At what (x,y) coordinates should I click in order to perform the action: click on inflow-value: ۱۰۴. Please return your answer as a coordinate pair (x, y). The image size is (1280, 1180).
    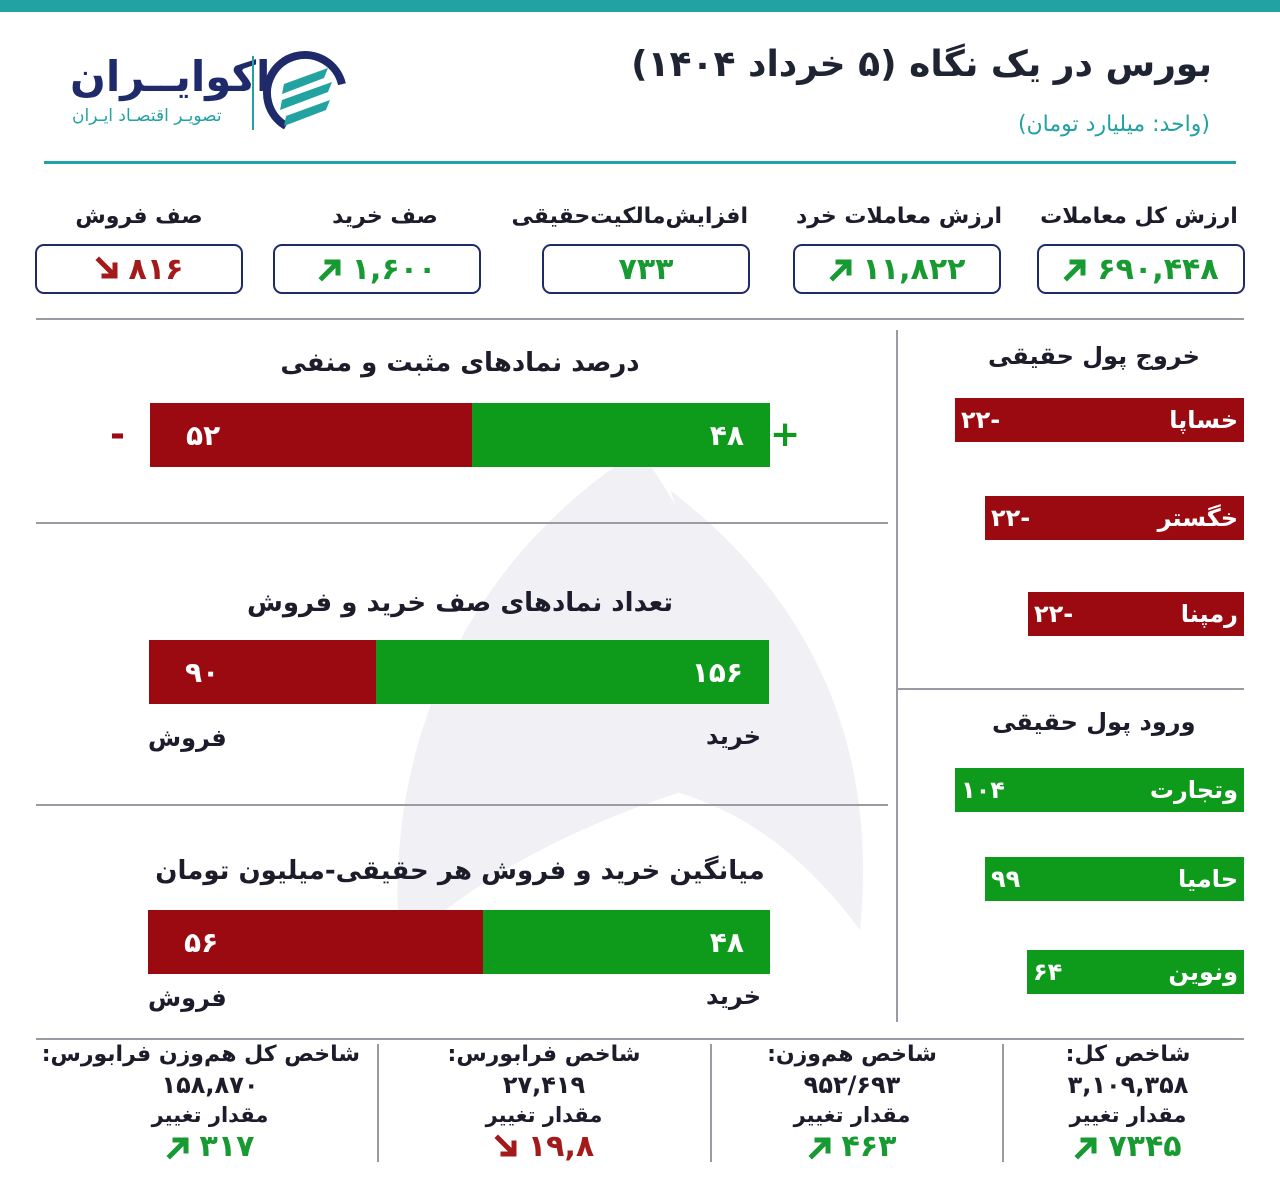
    Looking at the image, I should click on (983, 790).